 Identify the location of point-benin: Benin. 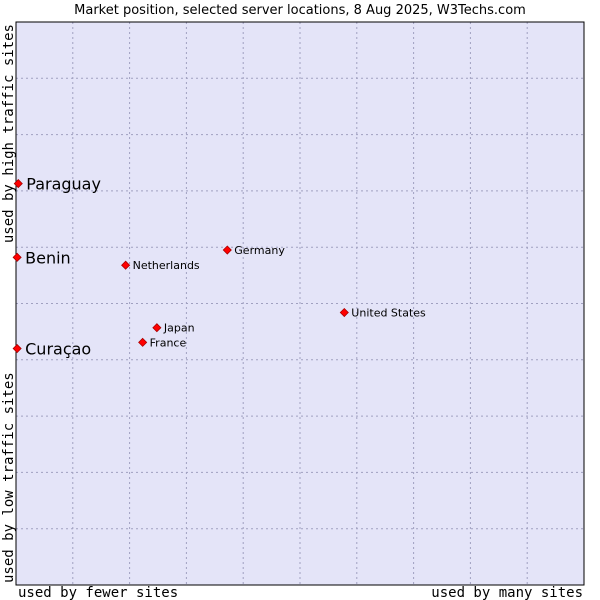
(41, 257).